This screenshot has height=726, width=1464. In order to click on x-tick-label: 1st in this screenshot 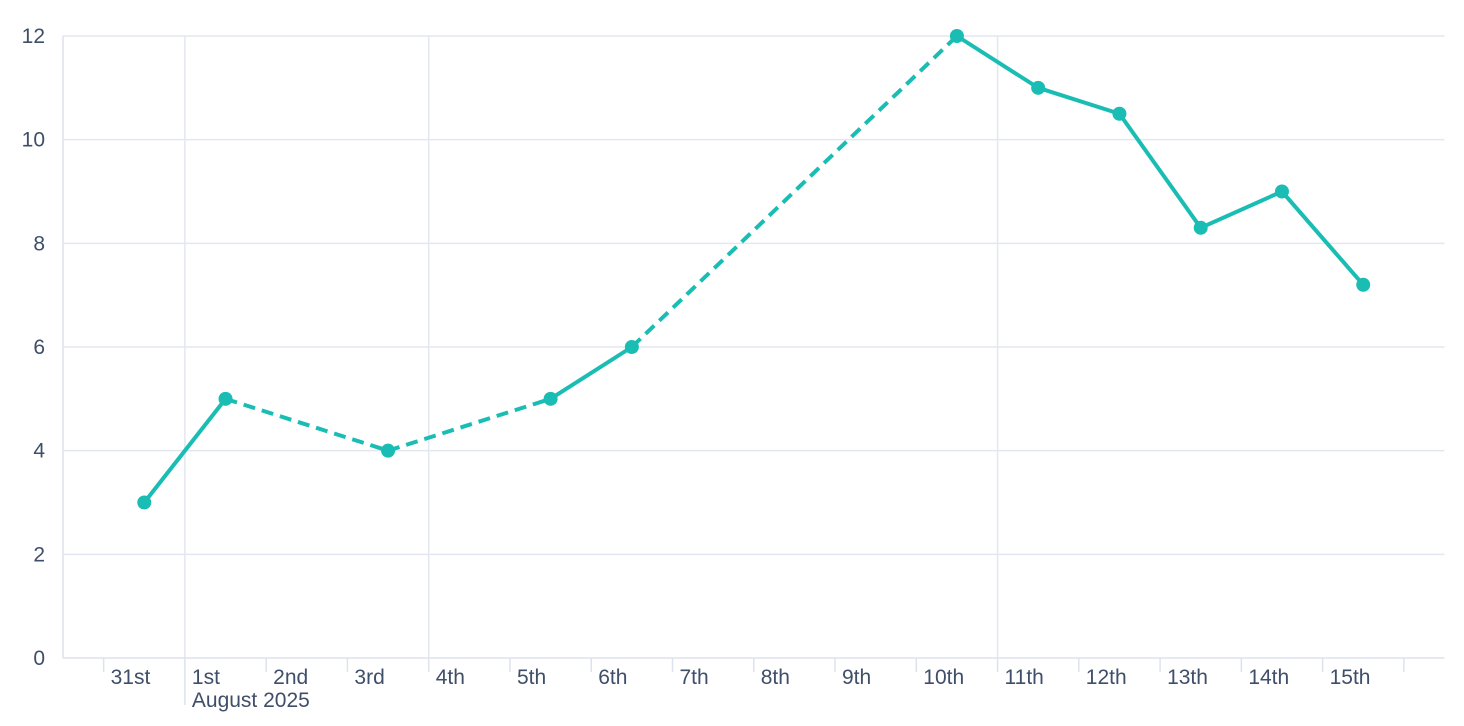, I will do `click(206, 677)`.